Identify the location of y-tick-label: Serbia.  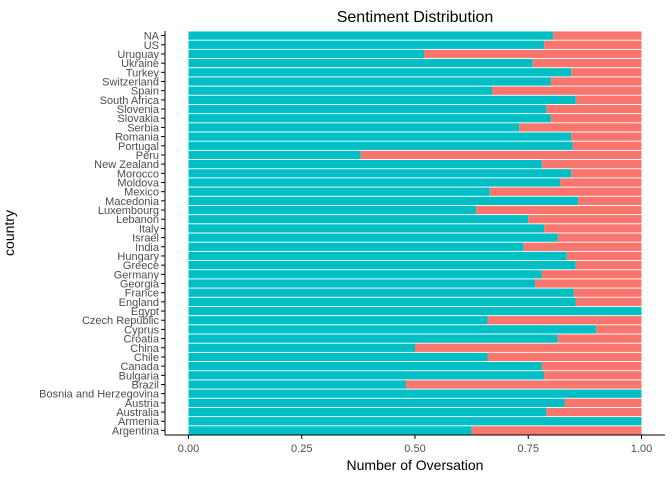
(143, 128).